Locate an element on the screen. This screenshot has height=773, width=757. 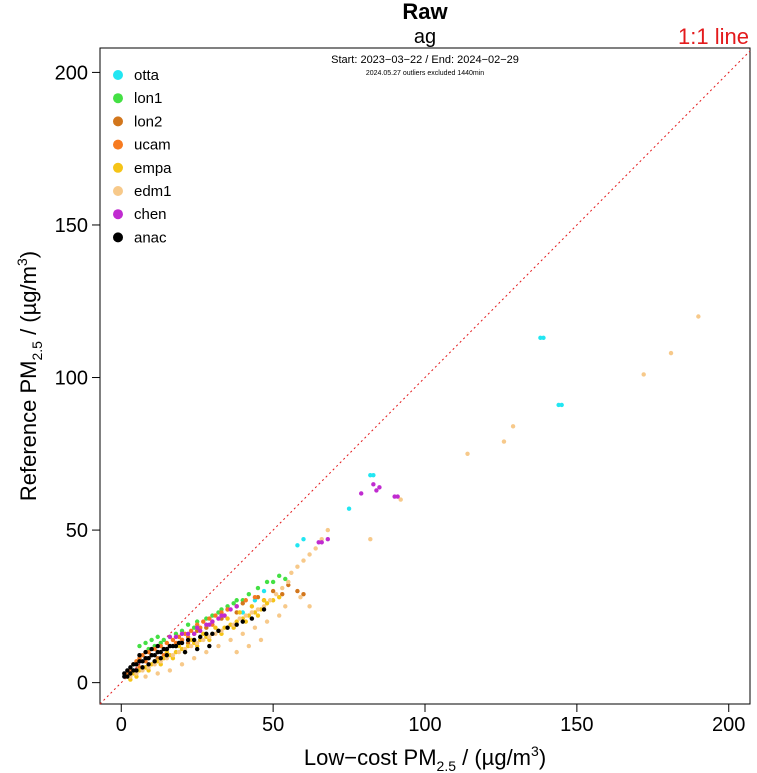
y-tick-label: 0 is located at coordinates (82, 684).